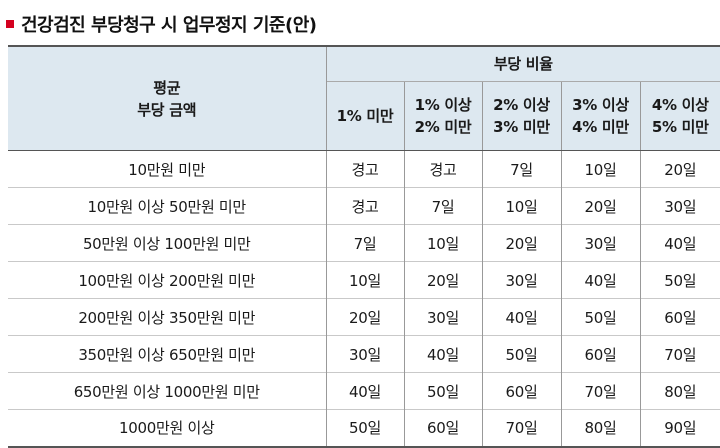  I want to click on table-row: 10만원 이상 50만원 미만 경고 7일 10일 20일 30일, so click(364, 206).